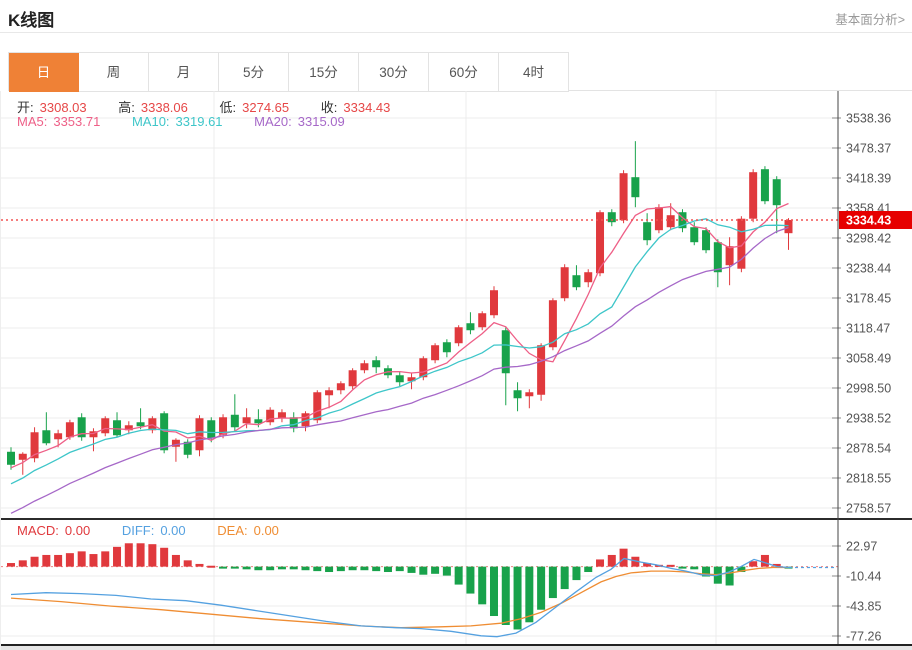  Describe the element at coordinates (868, 269) in the screenshot. I see `svg-text: 3238.44` at that location.